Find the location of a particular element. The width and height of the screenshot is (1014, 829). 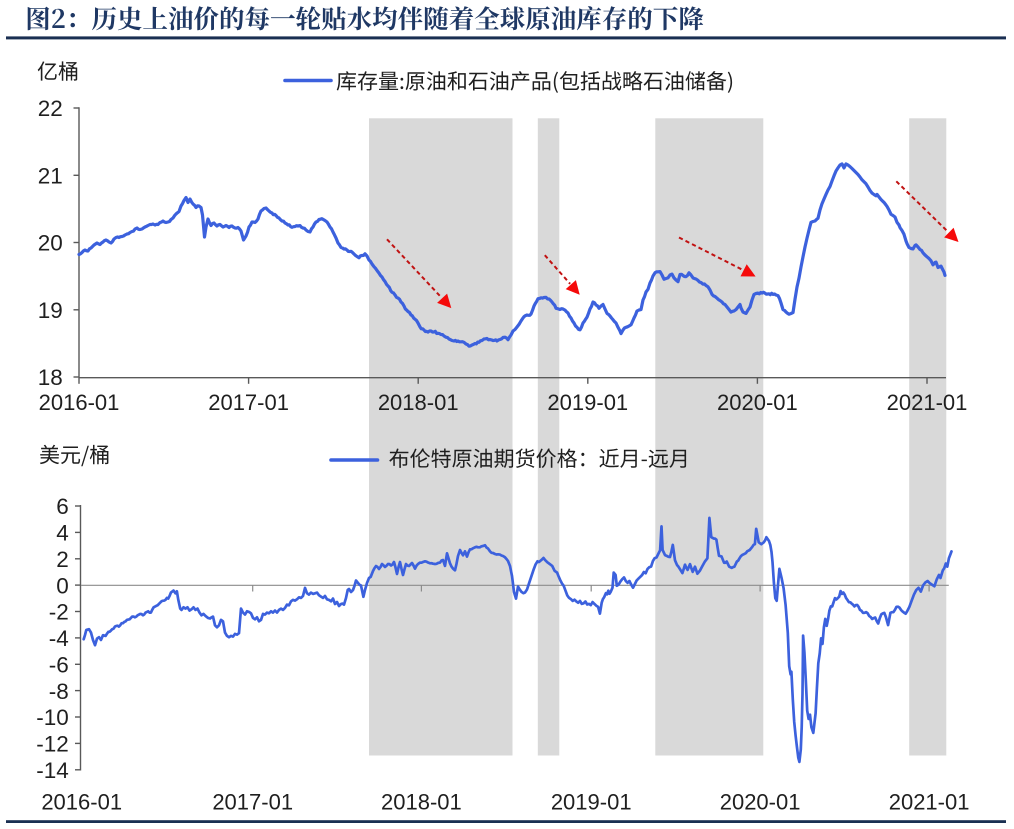

svg-text: -8 is located at coordinates (59, 691).